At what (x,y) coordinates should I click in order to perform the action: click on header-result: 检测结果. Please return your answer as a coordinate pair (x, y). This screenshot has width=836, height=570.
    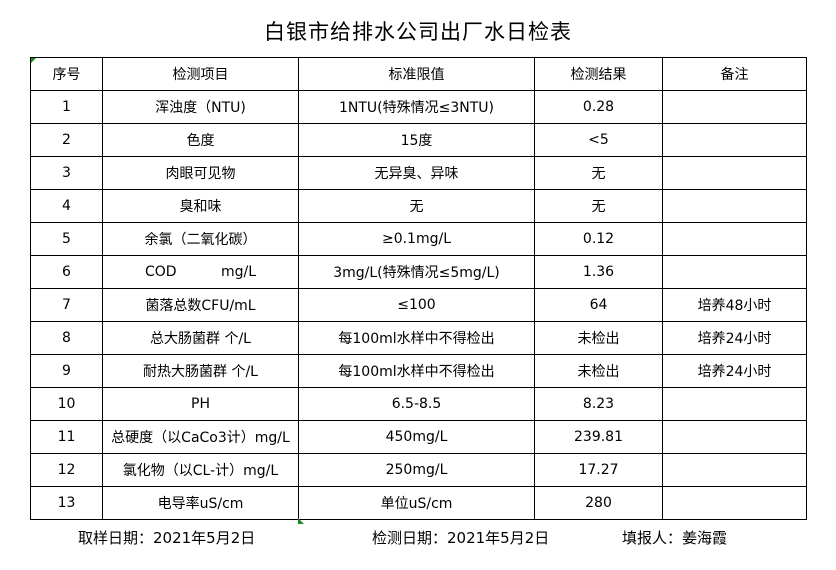
    Looking at the image, I should click on (598, 74).